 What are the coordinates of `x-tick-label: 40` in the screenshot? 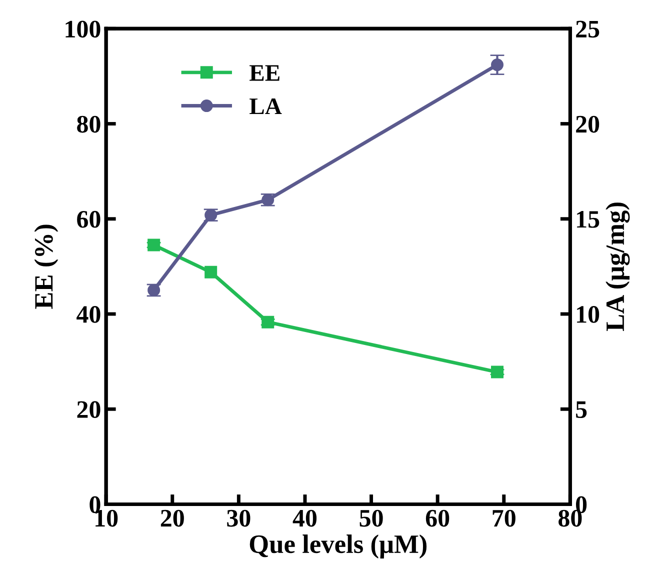 It's located at (304, 518).